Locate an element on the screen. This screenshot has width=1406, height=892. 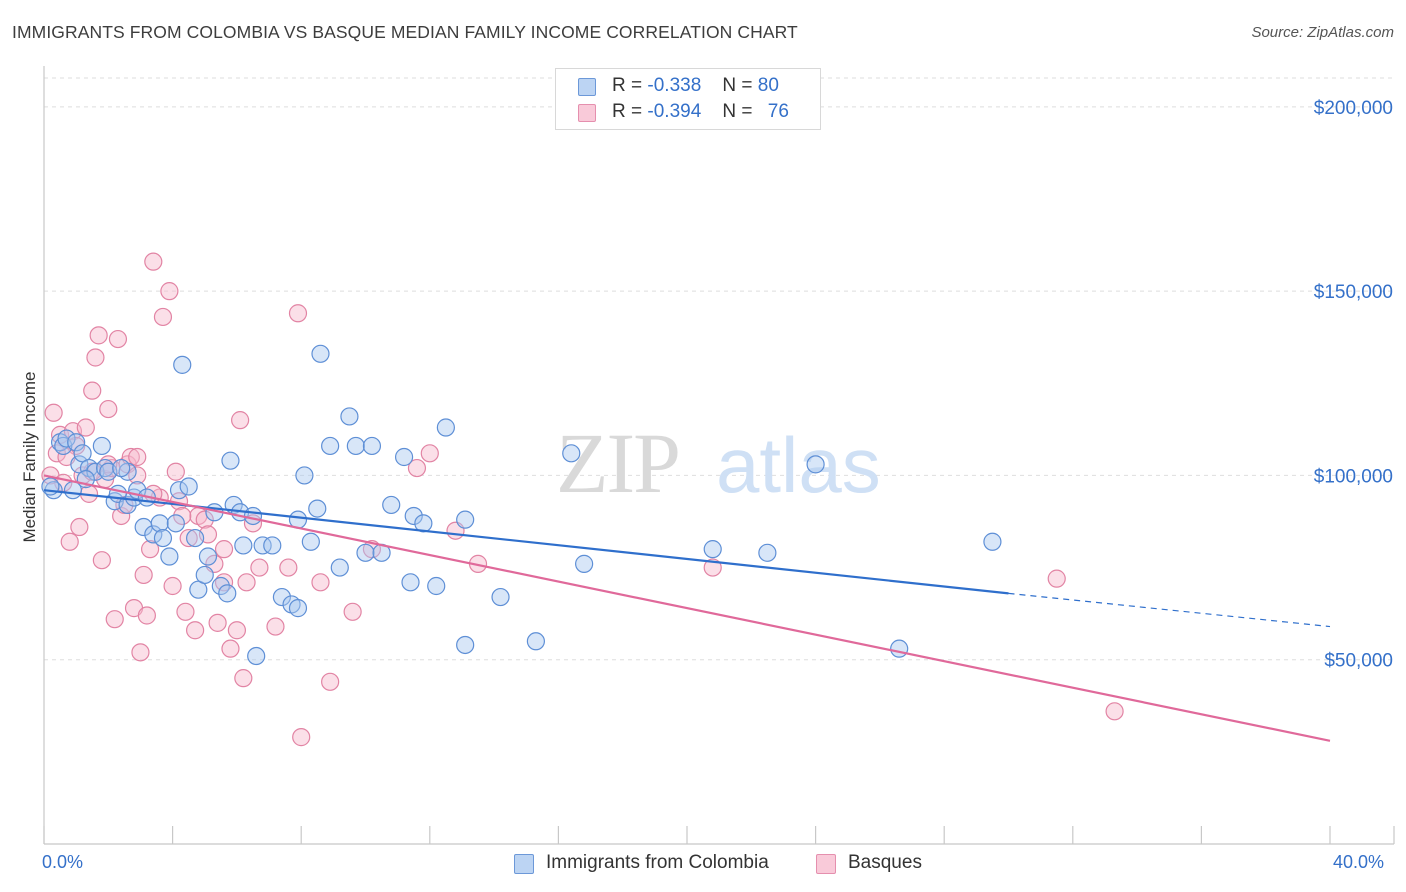
correlation-legend: R = -0.338 N = 80 R = -0.394 N = 76 is located at coordinates (688, 99).